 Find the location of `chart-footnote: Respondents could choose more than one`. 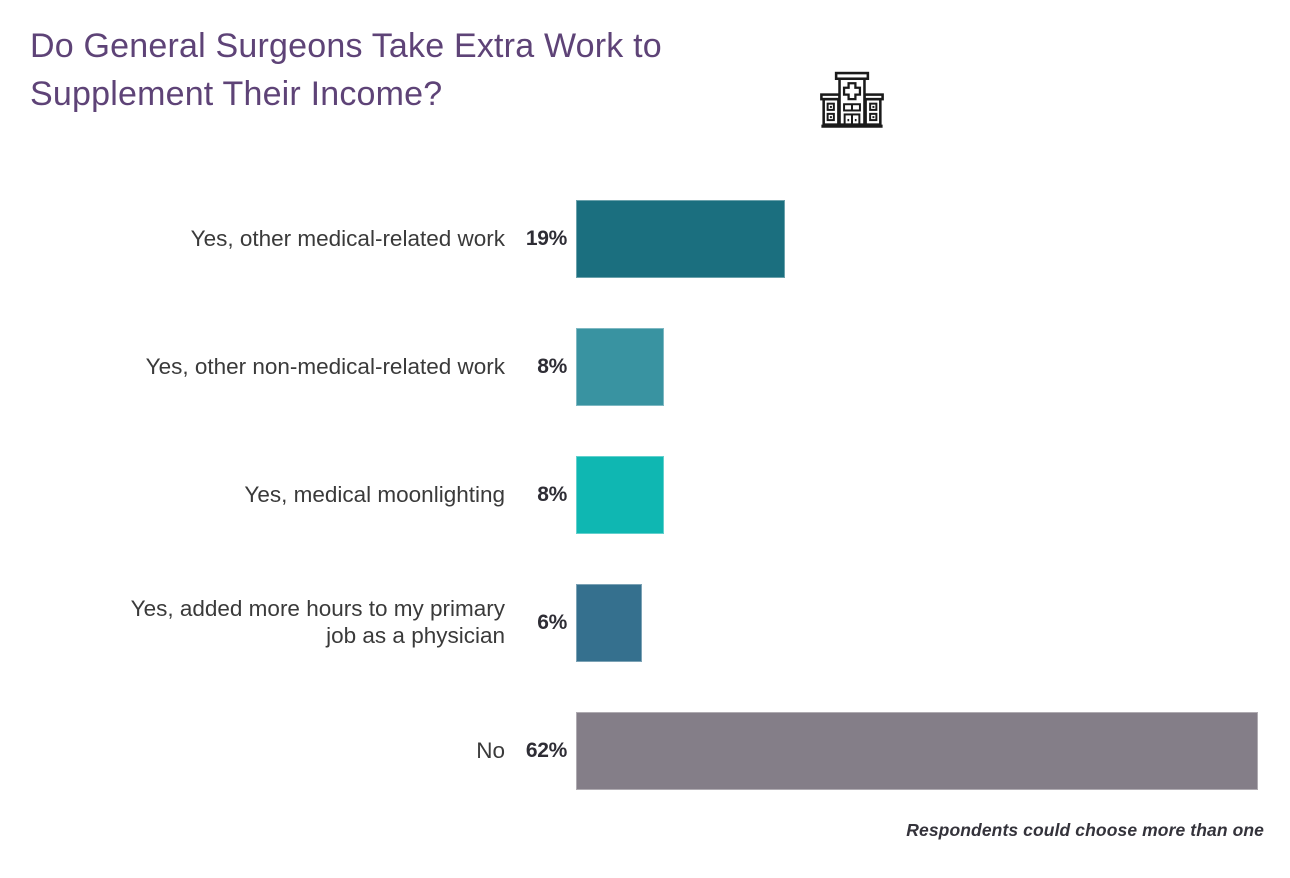

chart-footnote: Respondents could choose more than one is located at coordinates (1085, 830).